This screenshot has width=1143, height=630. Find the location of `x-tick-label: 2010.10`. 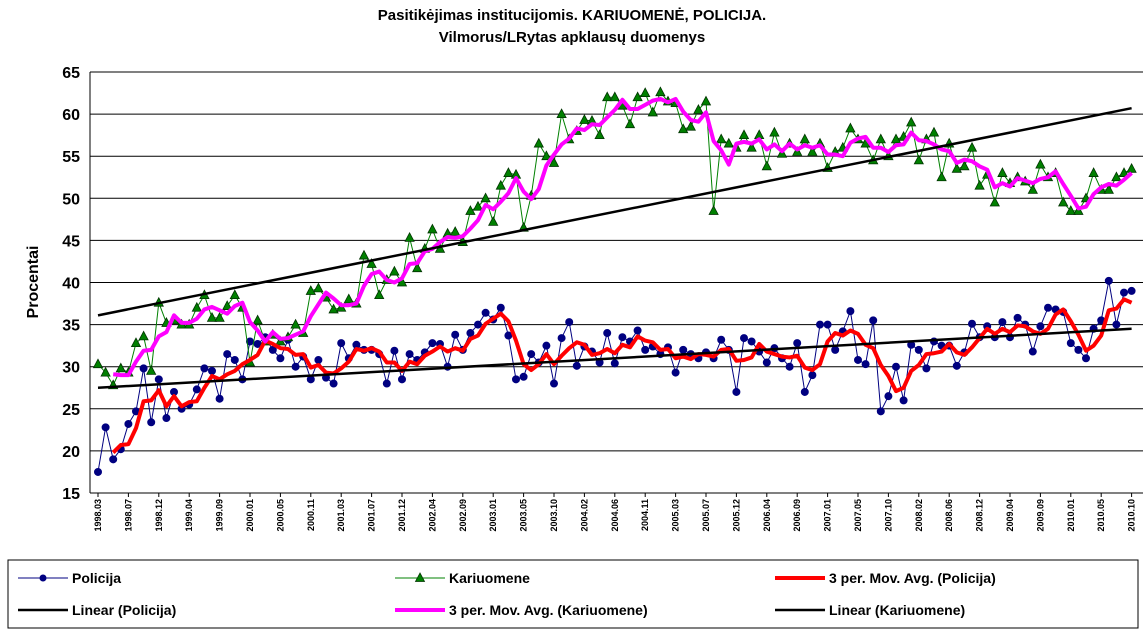

x-tick-label: 2010.10 is located at coordinates (1132, 515).